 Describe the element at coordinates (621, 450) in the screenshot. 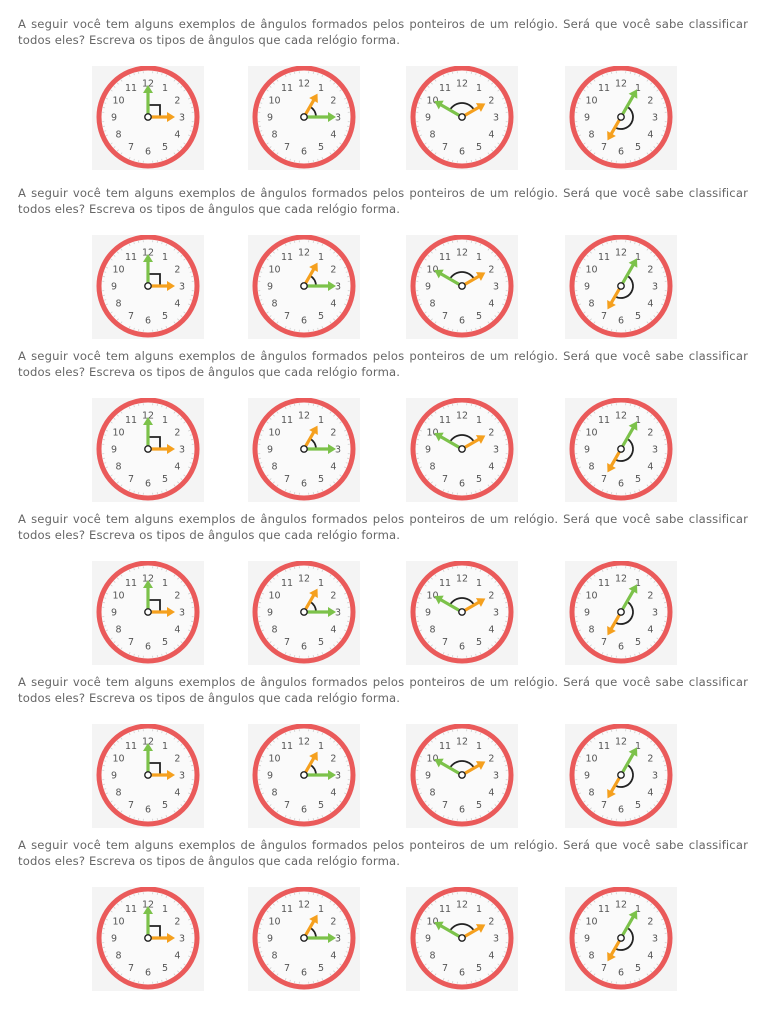

I see `clock-straight-angle: 12 1 2 3 4 5 6 7 8 9 10 11` at that location.